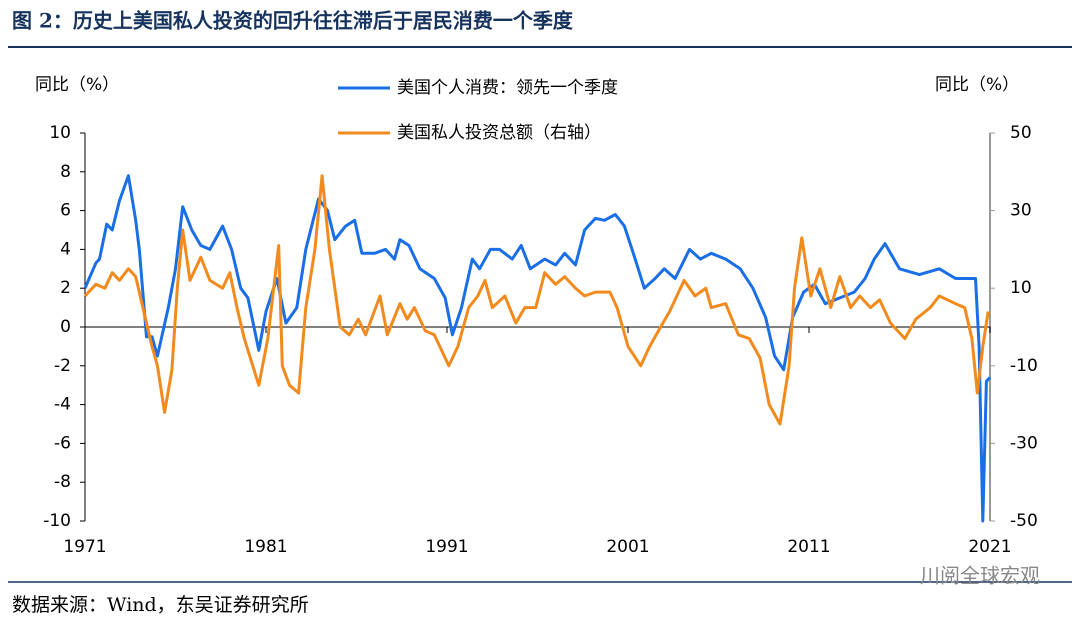 This screenshot has width=1080, height=626. I want to click on y-tick-label: 2, so click(65, 288).